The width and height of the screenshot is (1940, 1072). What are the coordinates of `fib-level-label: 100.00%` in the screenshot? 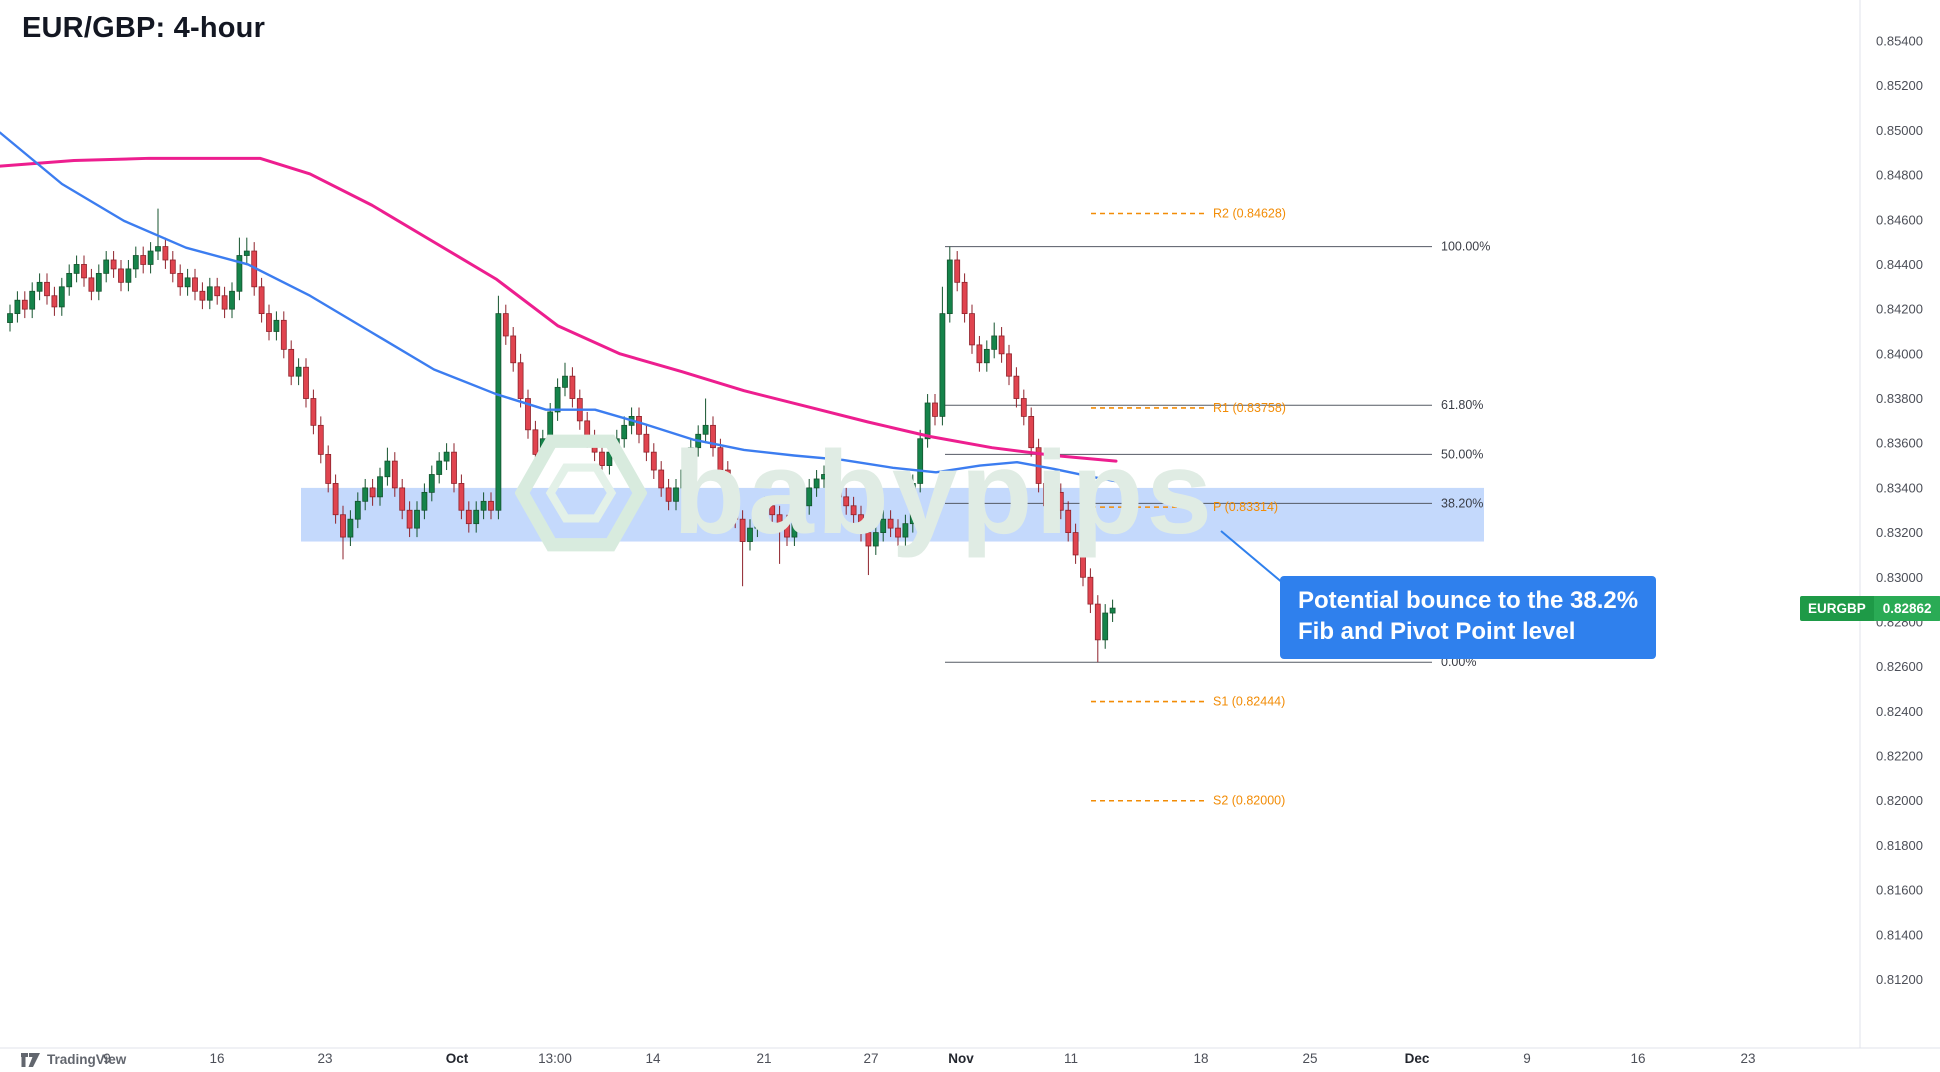 It's located at (1465, 247).